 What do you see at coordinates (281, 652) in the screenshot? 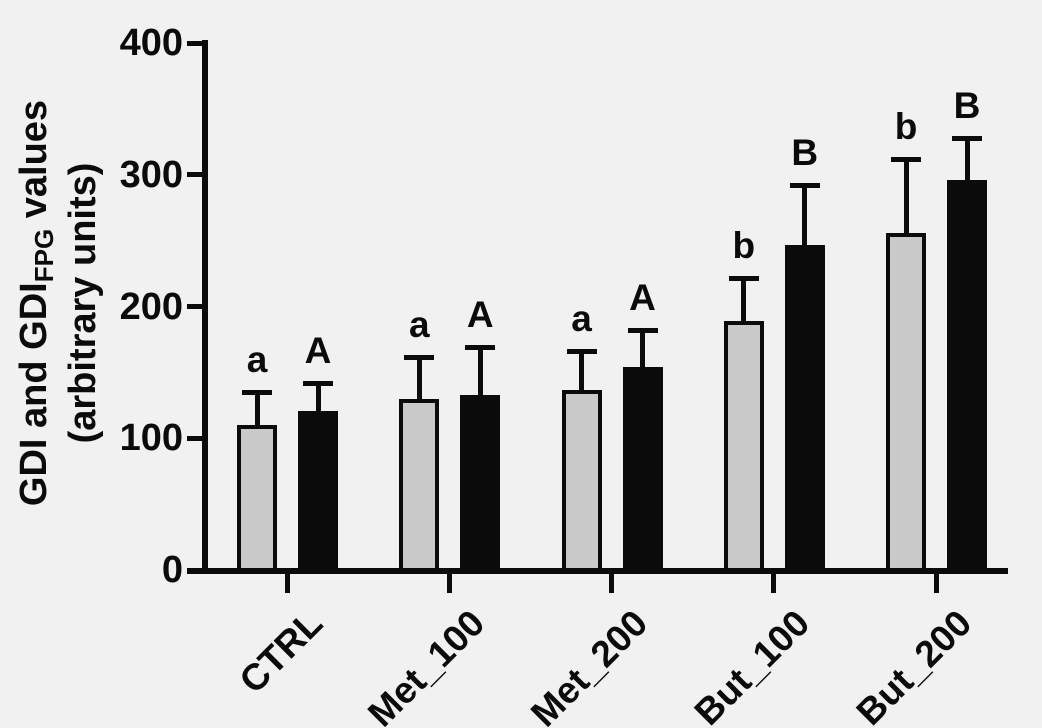
I see `category-label: CTRL` at bounding box center [281, 652].